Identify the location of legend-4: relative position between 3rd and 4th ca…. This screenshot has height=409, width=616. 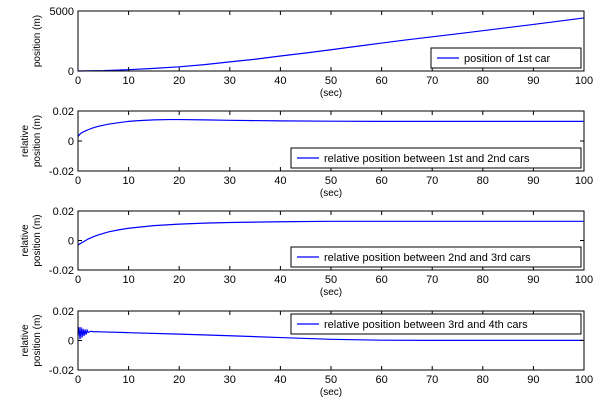
(436, 324).